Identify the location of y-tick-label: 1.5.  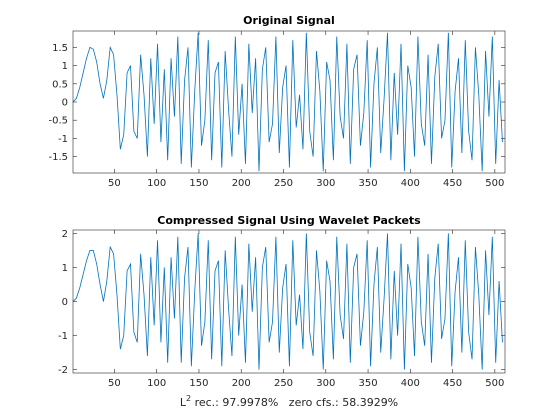
(60, 48).